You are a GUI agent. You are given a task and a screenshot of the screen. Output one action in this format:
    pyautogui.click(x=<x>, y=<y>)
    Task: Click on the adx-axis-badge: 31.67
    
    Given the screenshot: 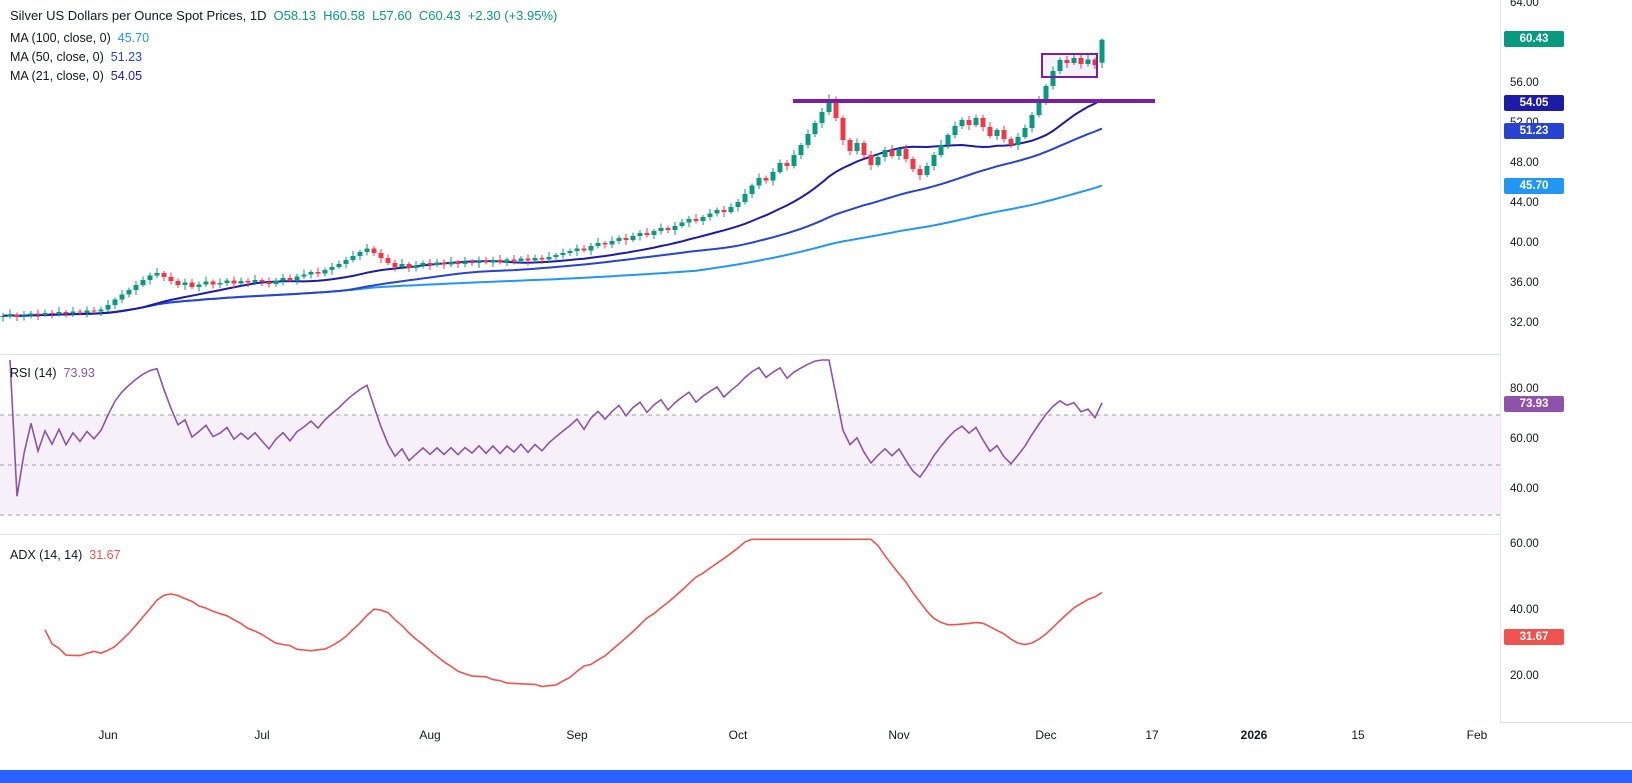 What is the action you would take?
    pyautogui.click(x=1534, y=637)
    